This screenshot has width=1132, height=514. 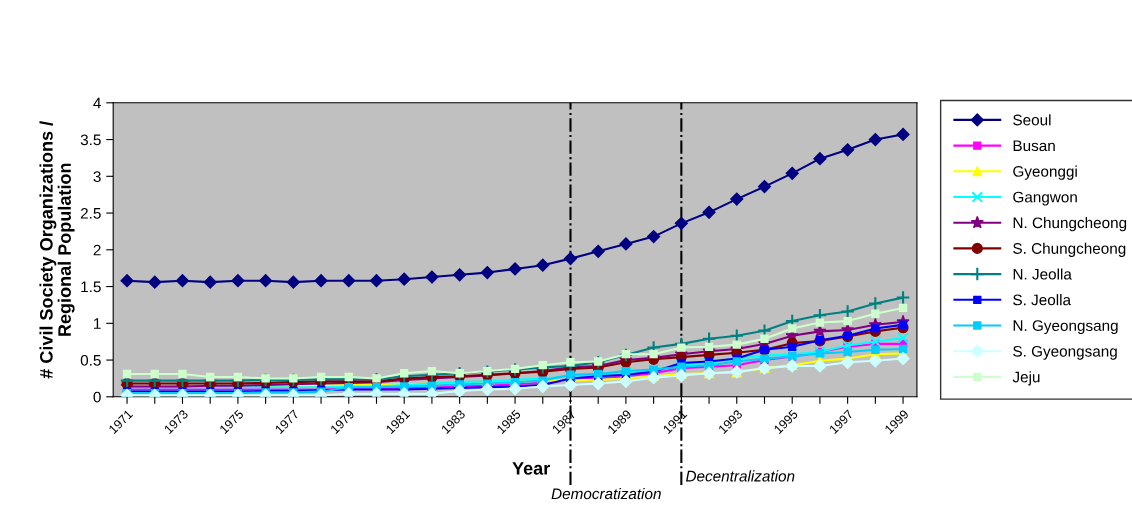 I want to click on legend-label: Seoul, so click(x=1032, y=120).